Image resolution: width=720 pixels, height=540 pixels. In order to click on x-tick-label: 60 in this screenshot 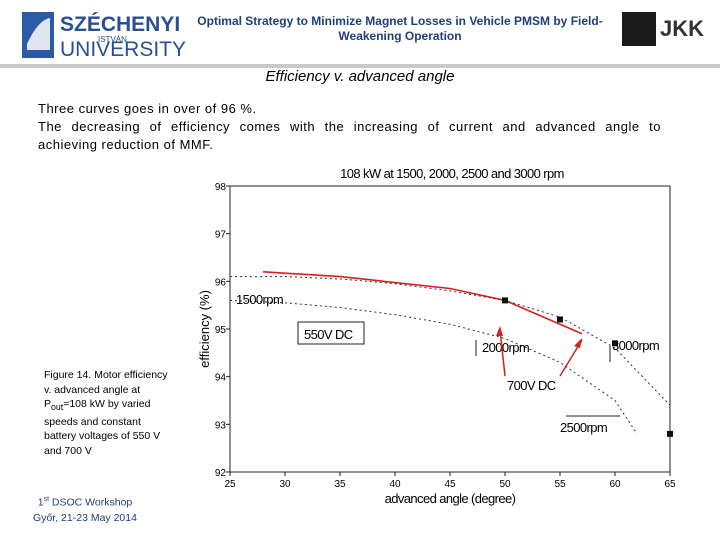, I will do `click(615, 484)`.